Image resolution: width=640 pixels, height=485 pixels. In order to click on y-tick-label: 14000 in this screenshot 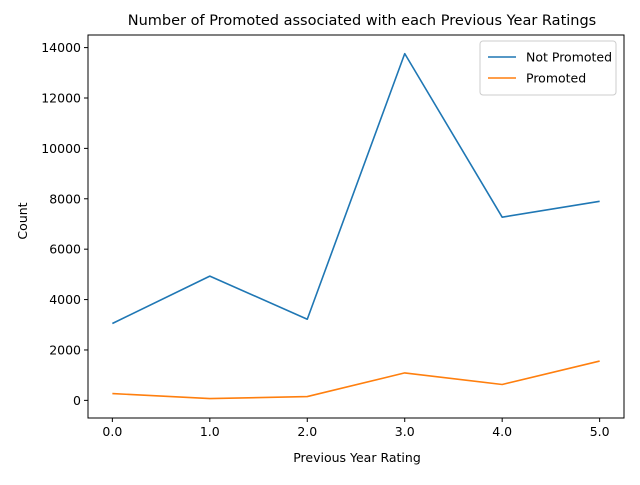, I will do `click(61, 47)`.